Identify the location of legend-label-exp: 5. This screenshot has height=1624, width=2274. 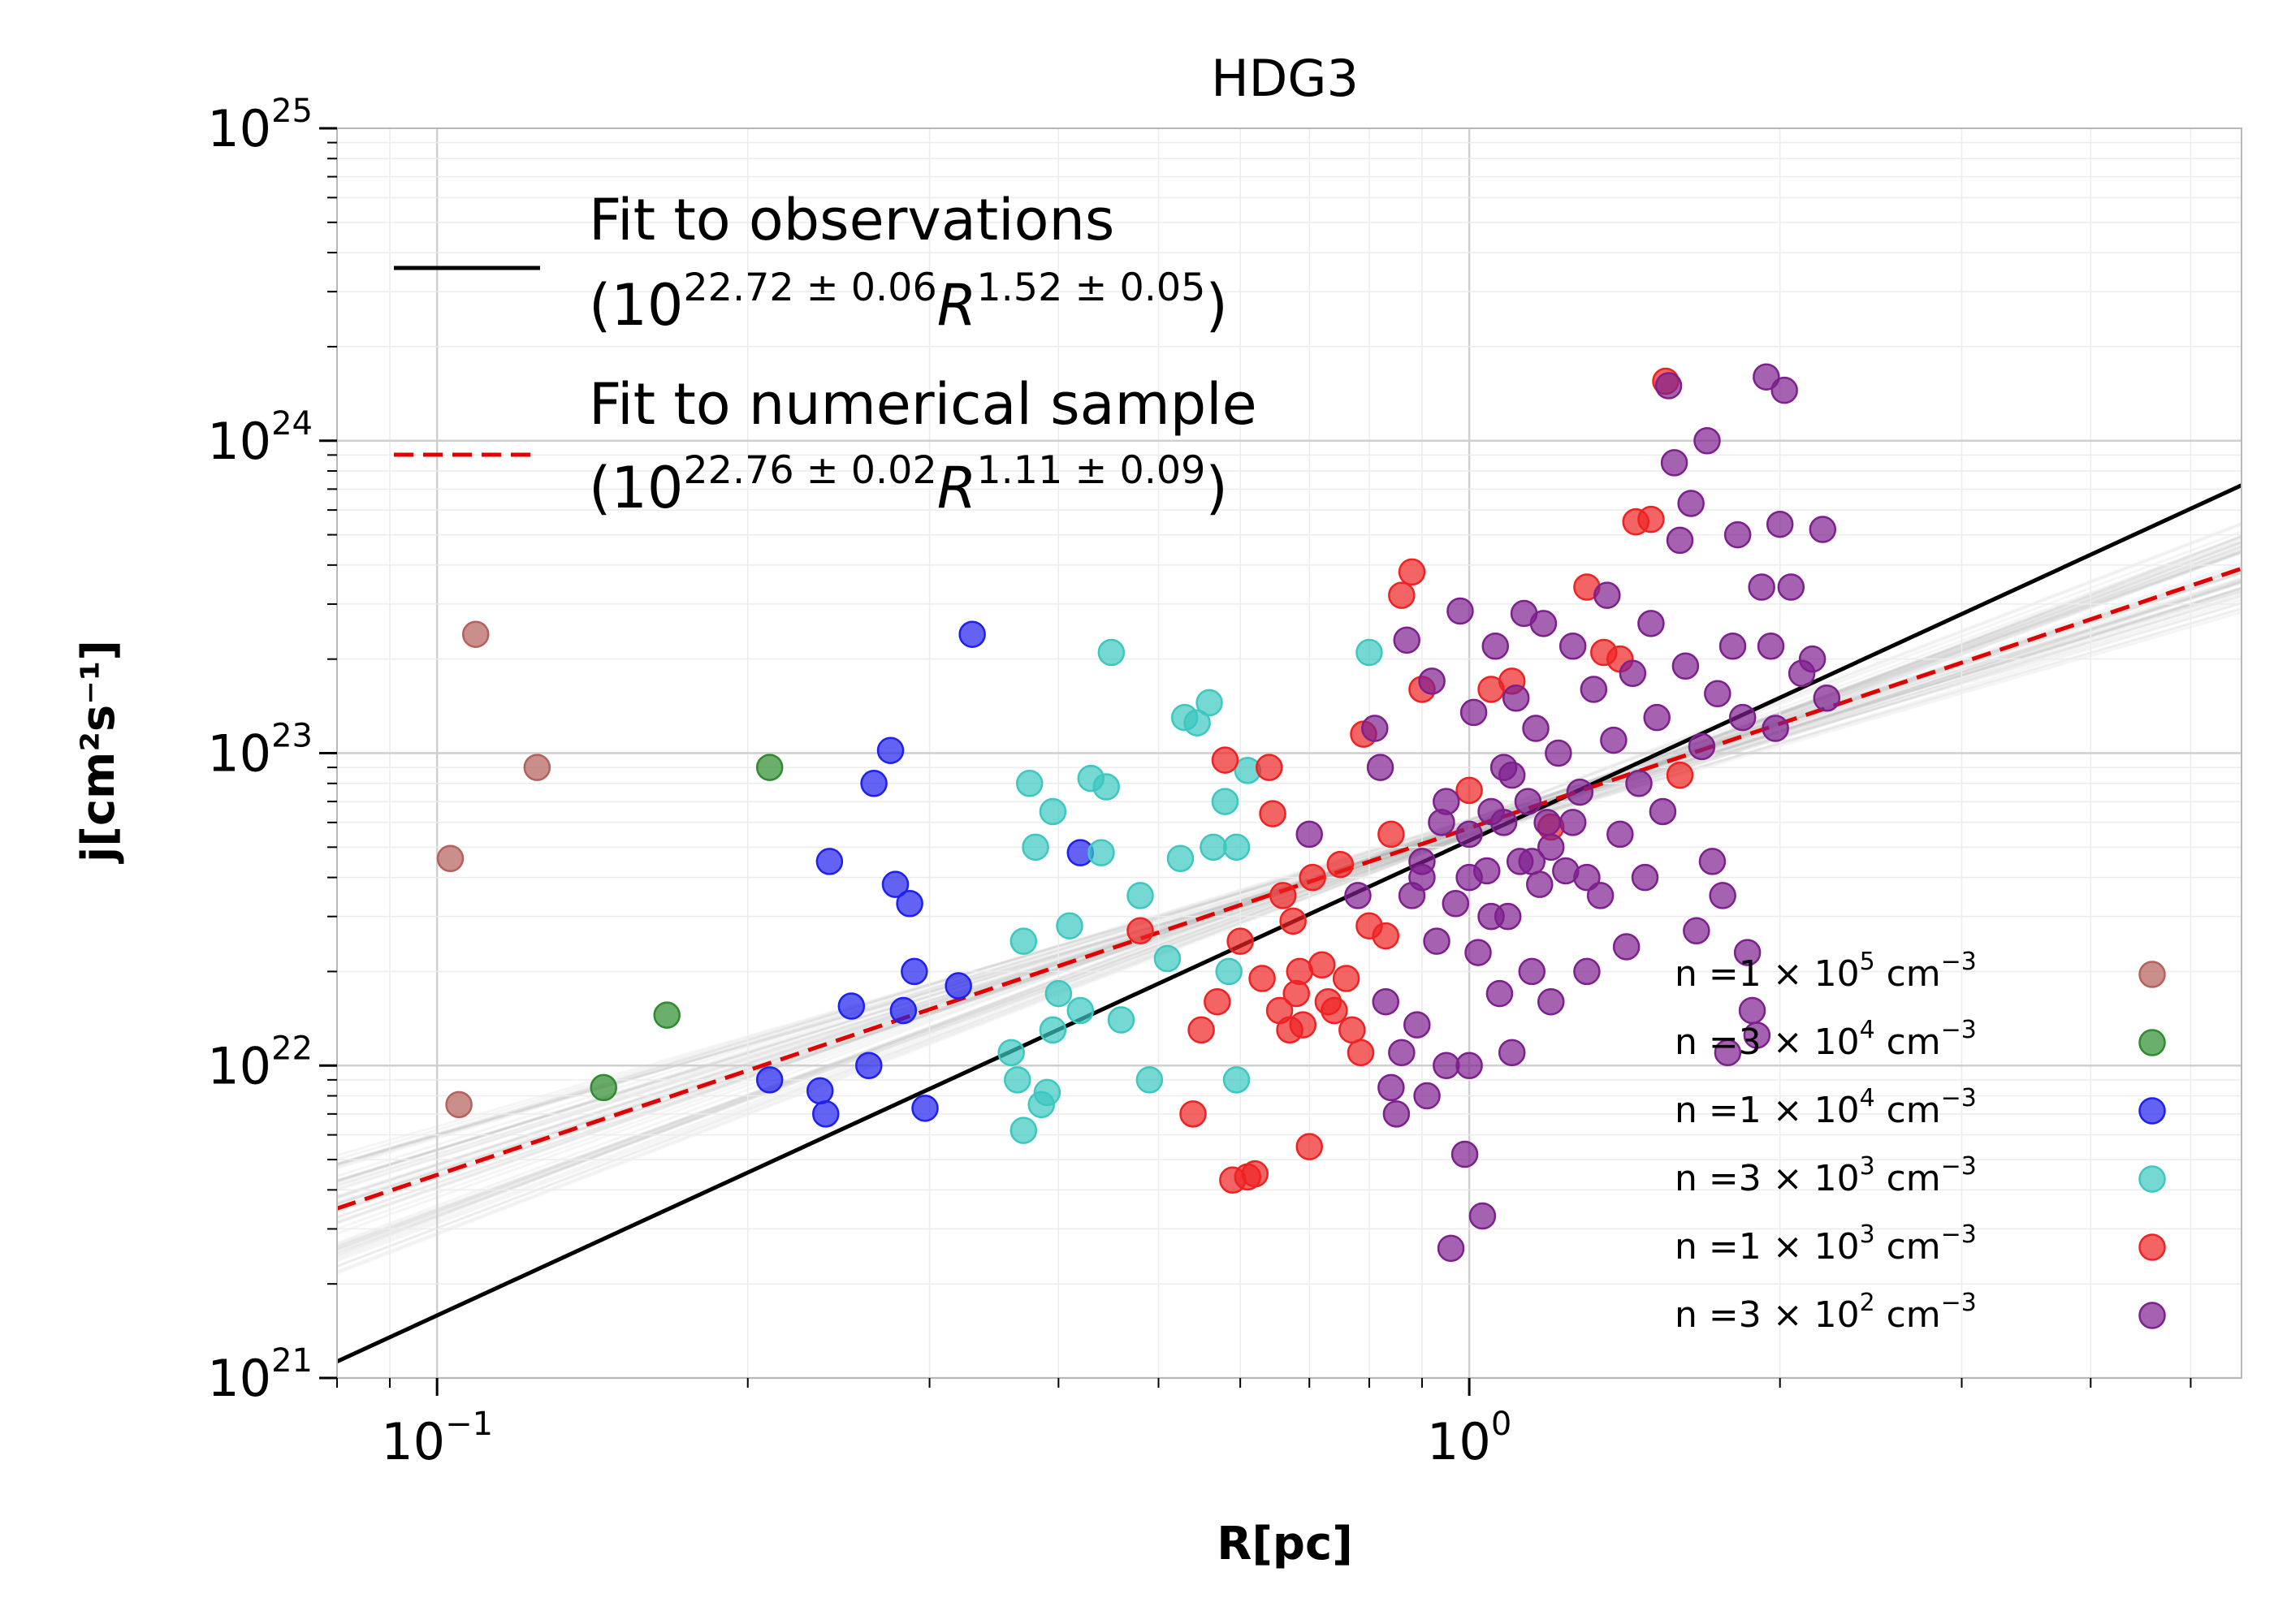
(1868, 962).